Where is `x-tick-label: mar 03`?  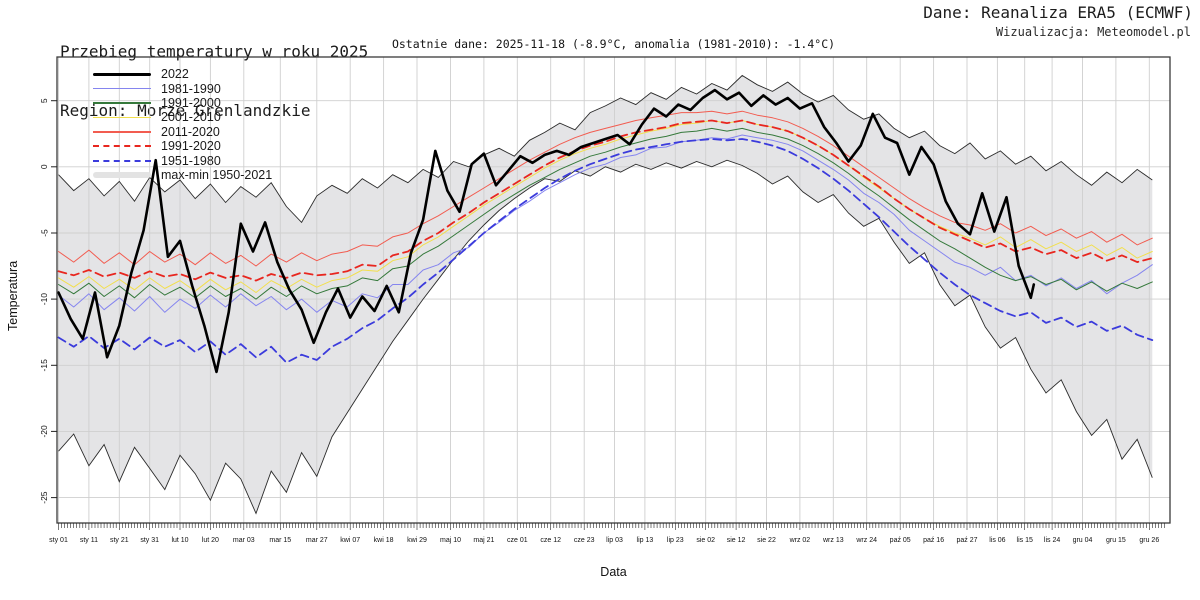 x-tick-label: mar 03 is located at coordinates (244, 540).